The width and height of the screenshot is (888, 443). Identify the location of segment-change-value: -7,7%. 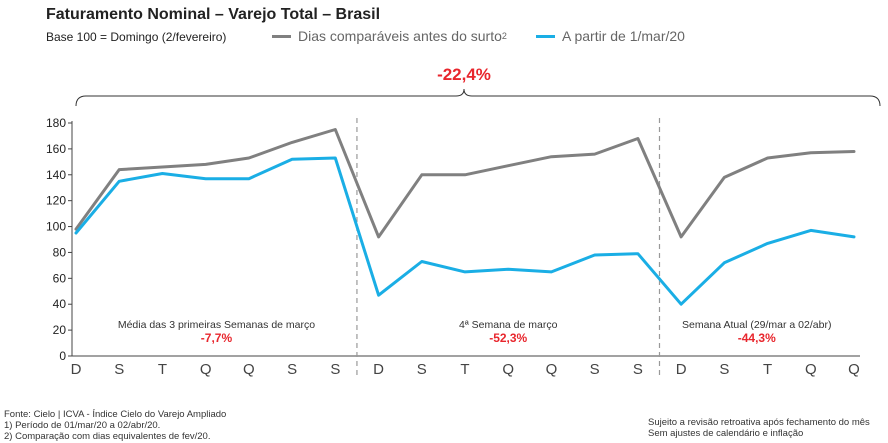
(217, 338).